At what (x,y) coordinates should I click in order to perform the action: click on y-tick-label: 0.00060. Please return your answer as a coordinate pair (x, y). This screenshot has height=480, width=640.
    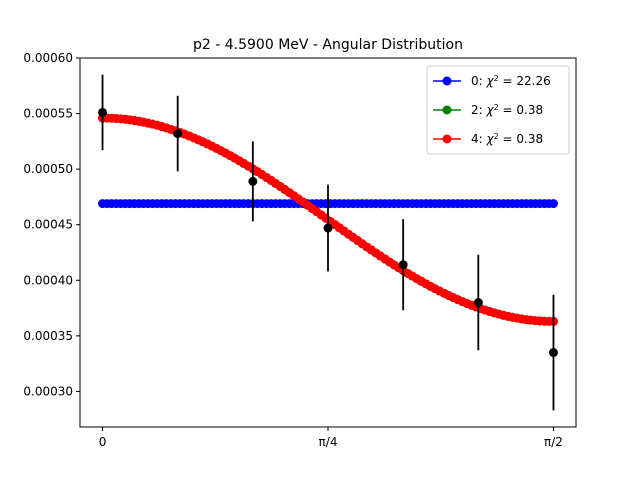
    Looking at the image, I should click on (48, 58).